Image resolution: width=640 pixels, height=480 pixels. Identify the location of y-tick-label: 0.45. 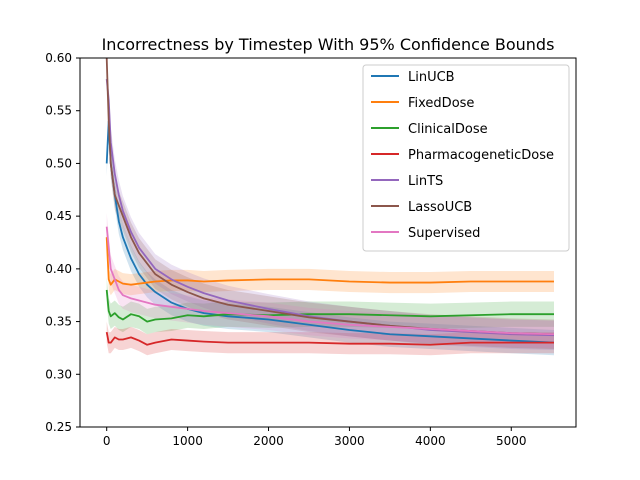
(58, 216).